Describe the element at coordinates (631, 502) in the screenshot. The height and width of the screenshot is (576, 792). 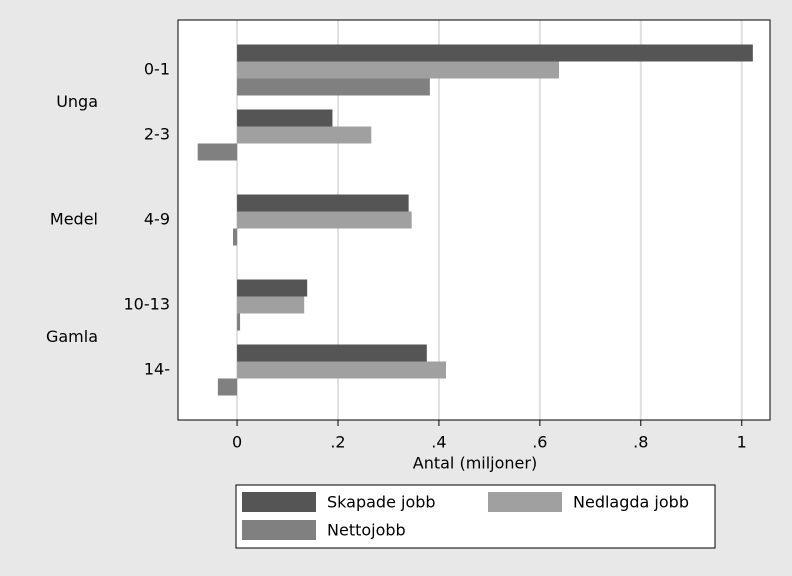
I see `legend-label: Nedlagda jobb` at that location.